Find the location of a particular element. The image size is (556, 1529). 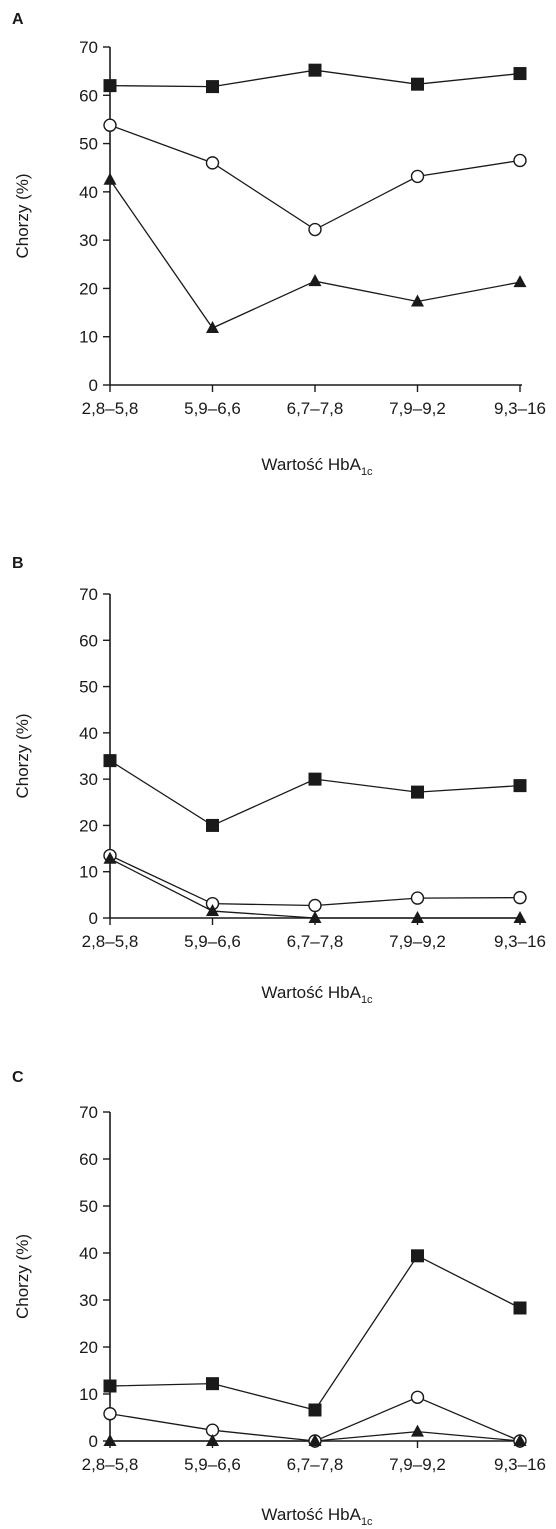

panel-letter: A is located at coordinates (18, 19).